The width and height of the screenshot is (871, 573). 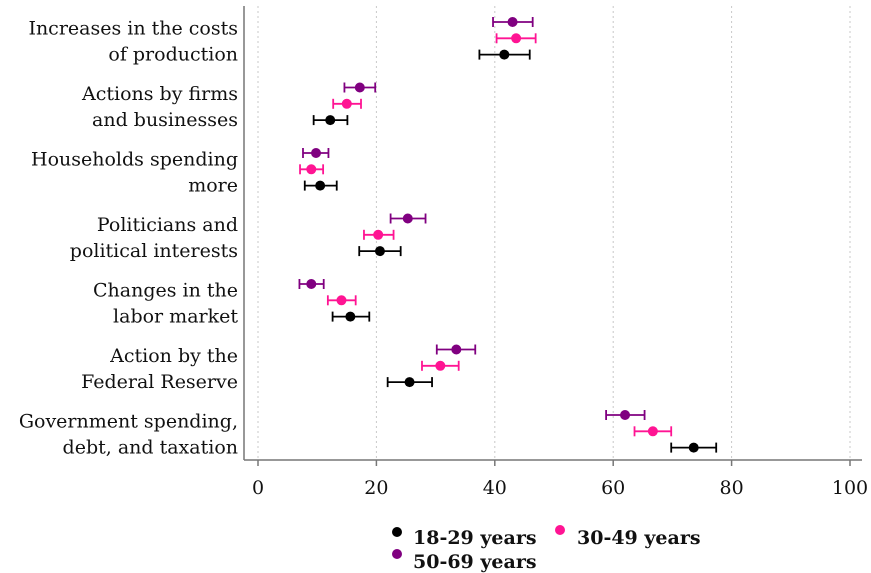 What do you see at coordinates (376, 488) in the screenshot?
I see `x-tick-label: 20` at bounding box center [376, 488].